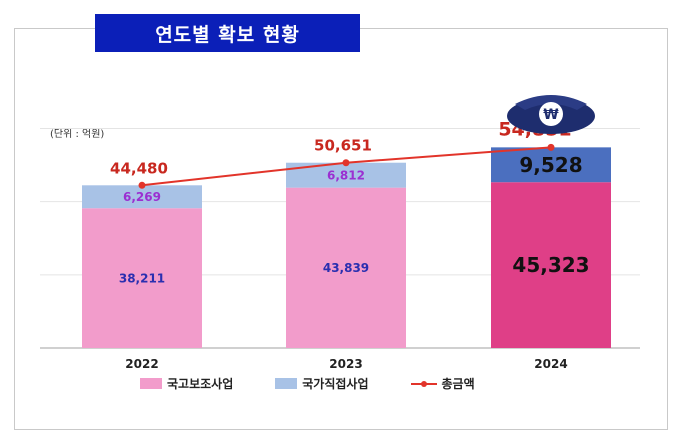 This screenshot has height=447, width=680. I want to click on data-label-total-2022: 44,480, so click(139, 168).